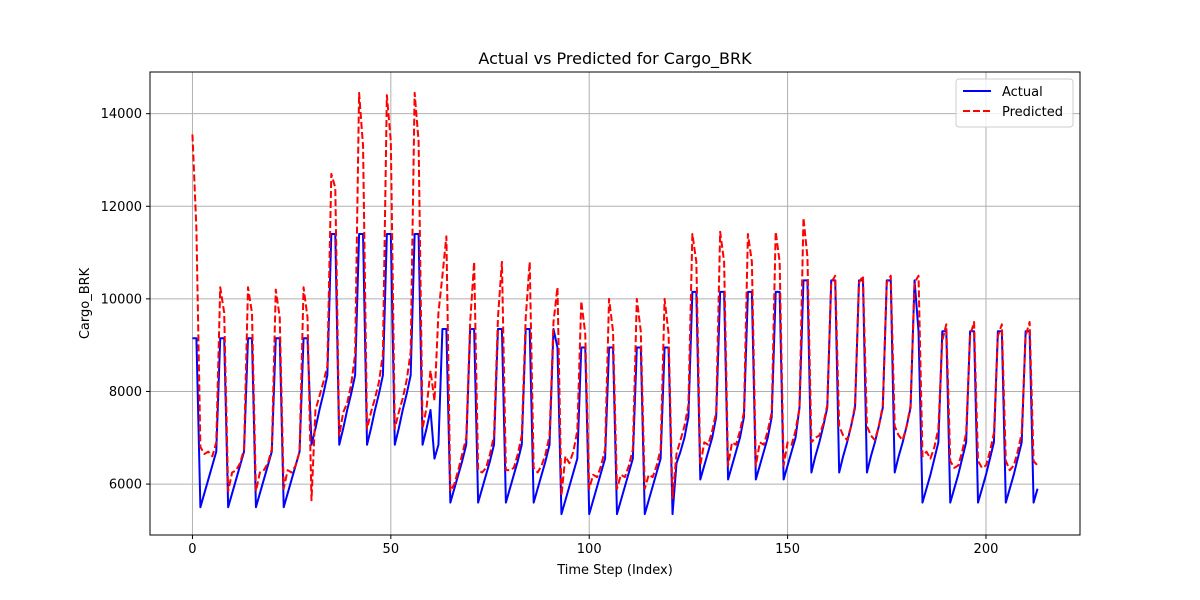 This screenshot has width=1200, height=600. What do you see at coordinates (85, 303) in the screenshot?
I see `y-axis-title: Cargo_BRK` at bounding box center [85, 303].